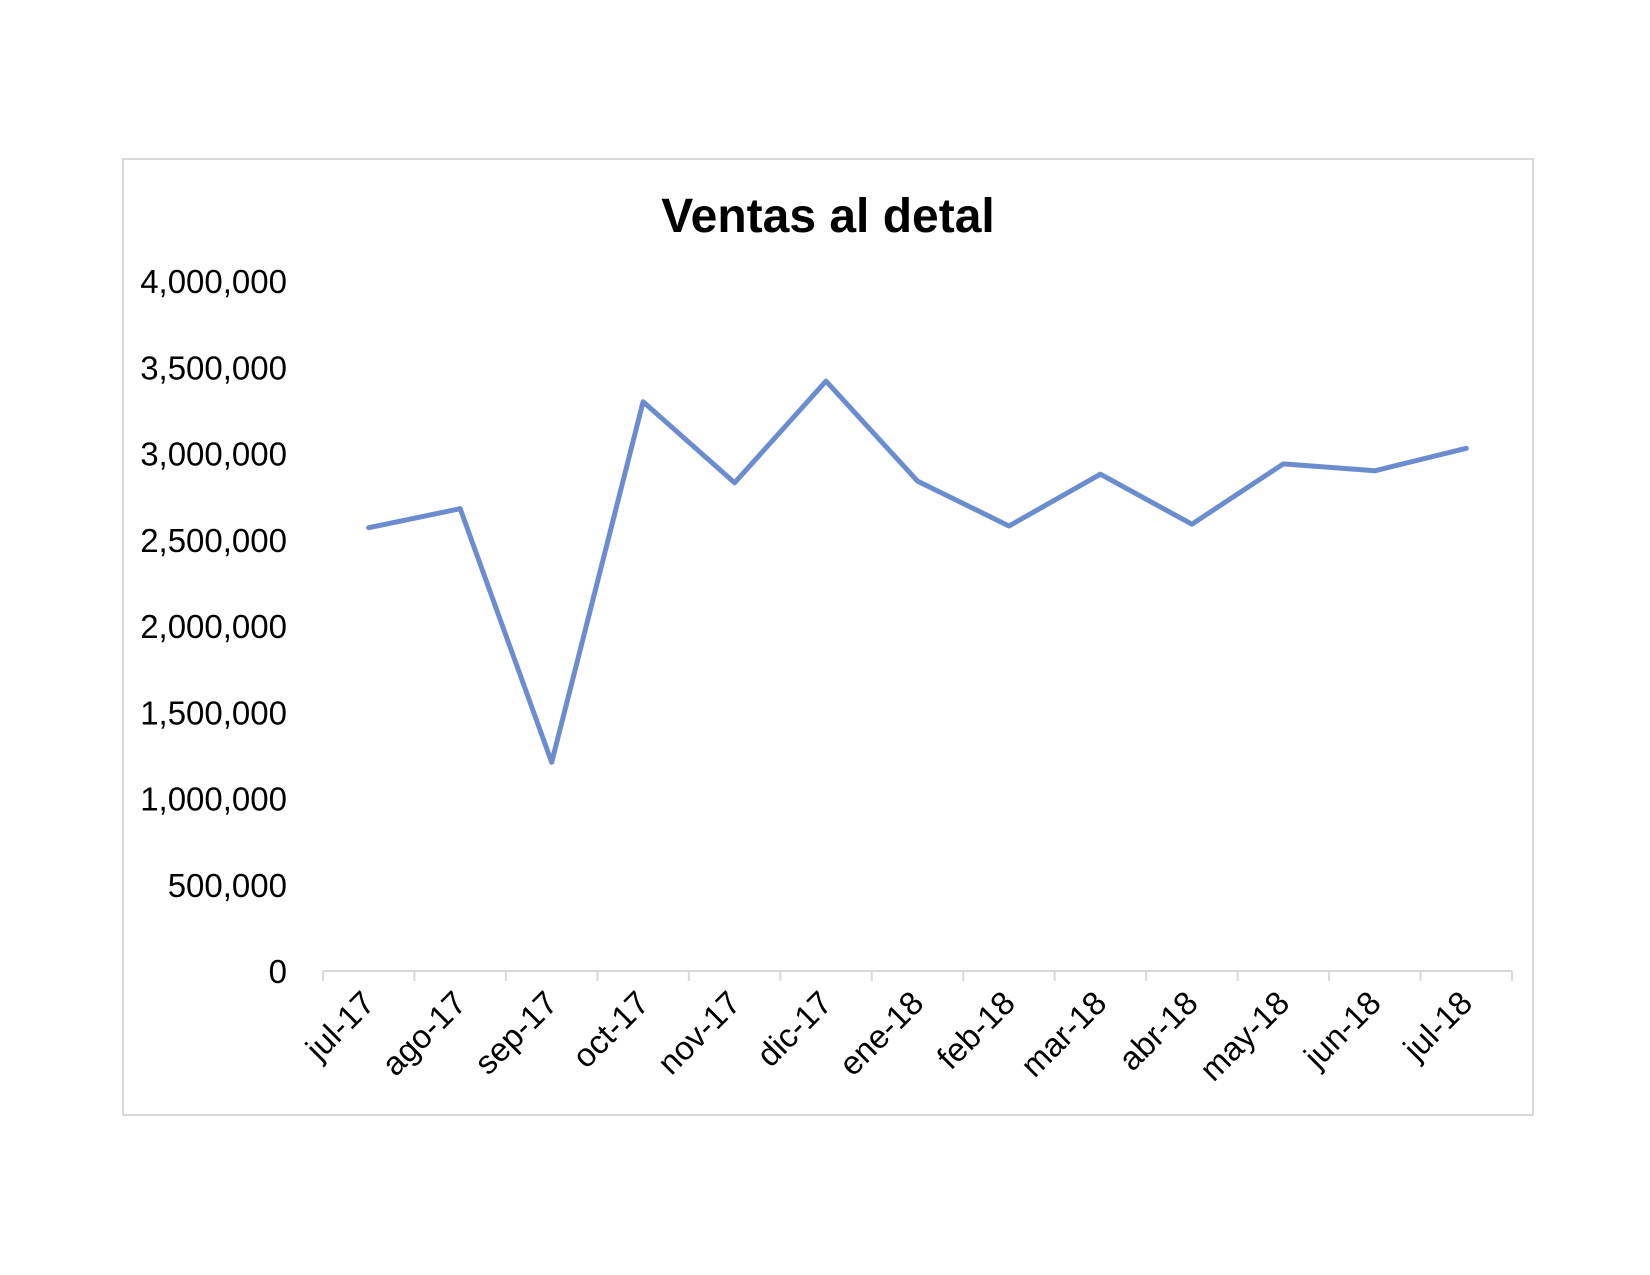 The height and width of the screenshot is (1275, 1650). Describe the element at coordinates (213, 799) in the screenshot. I see `y-tick-label: 1,000,000` at that location.